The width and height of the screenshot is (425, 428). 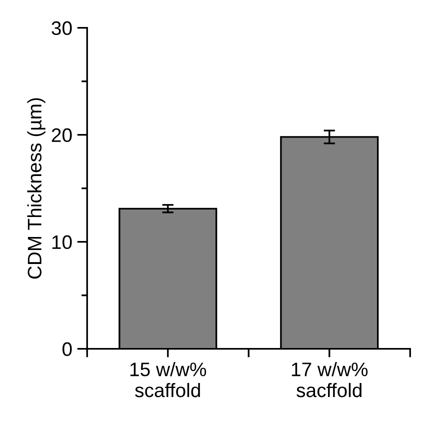 What do you see at coordinates (62, 135) in the screenshot?
I see `y-tick-label: 20` at bounding box center [62, 135].